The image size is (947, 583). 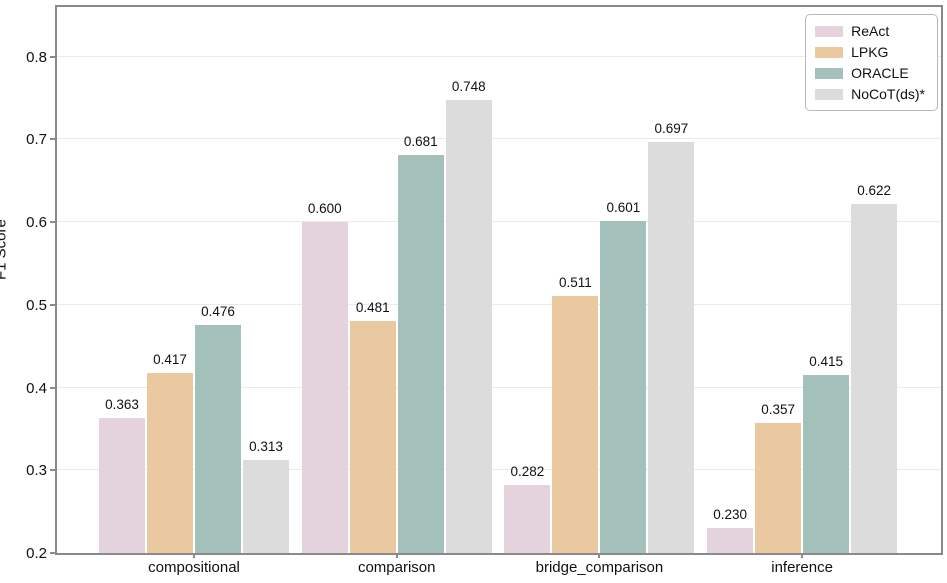 What do you see at coordinates (170, 452) in the screenshot?
I see `bar: 0.417` at bounding box center [170, 452].